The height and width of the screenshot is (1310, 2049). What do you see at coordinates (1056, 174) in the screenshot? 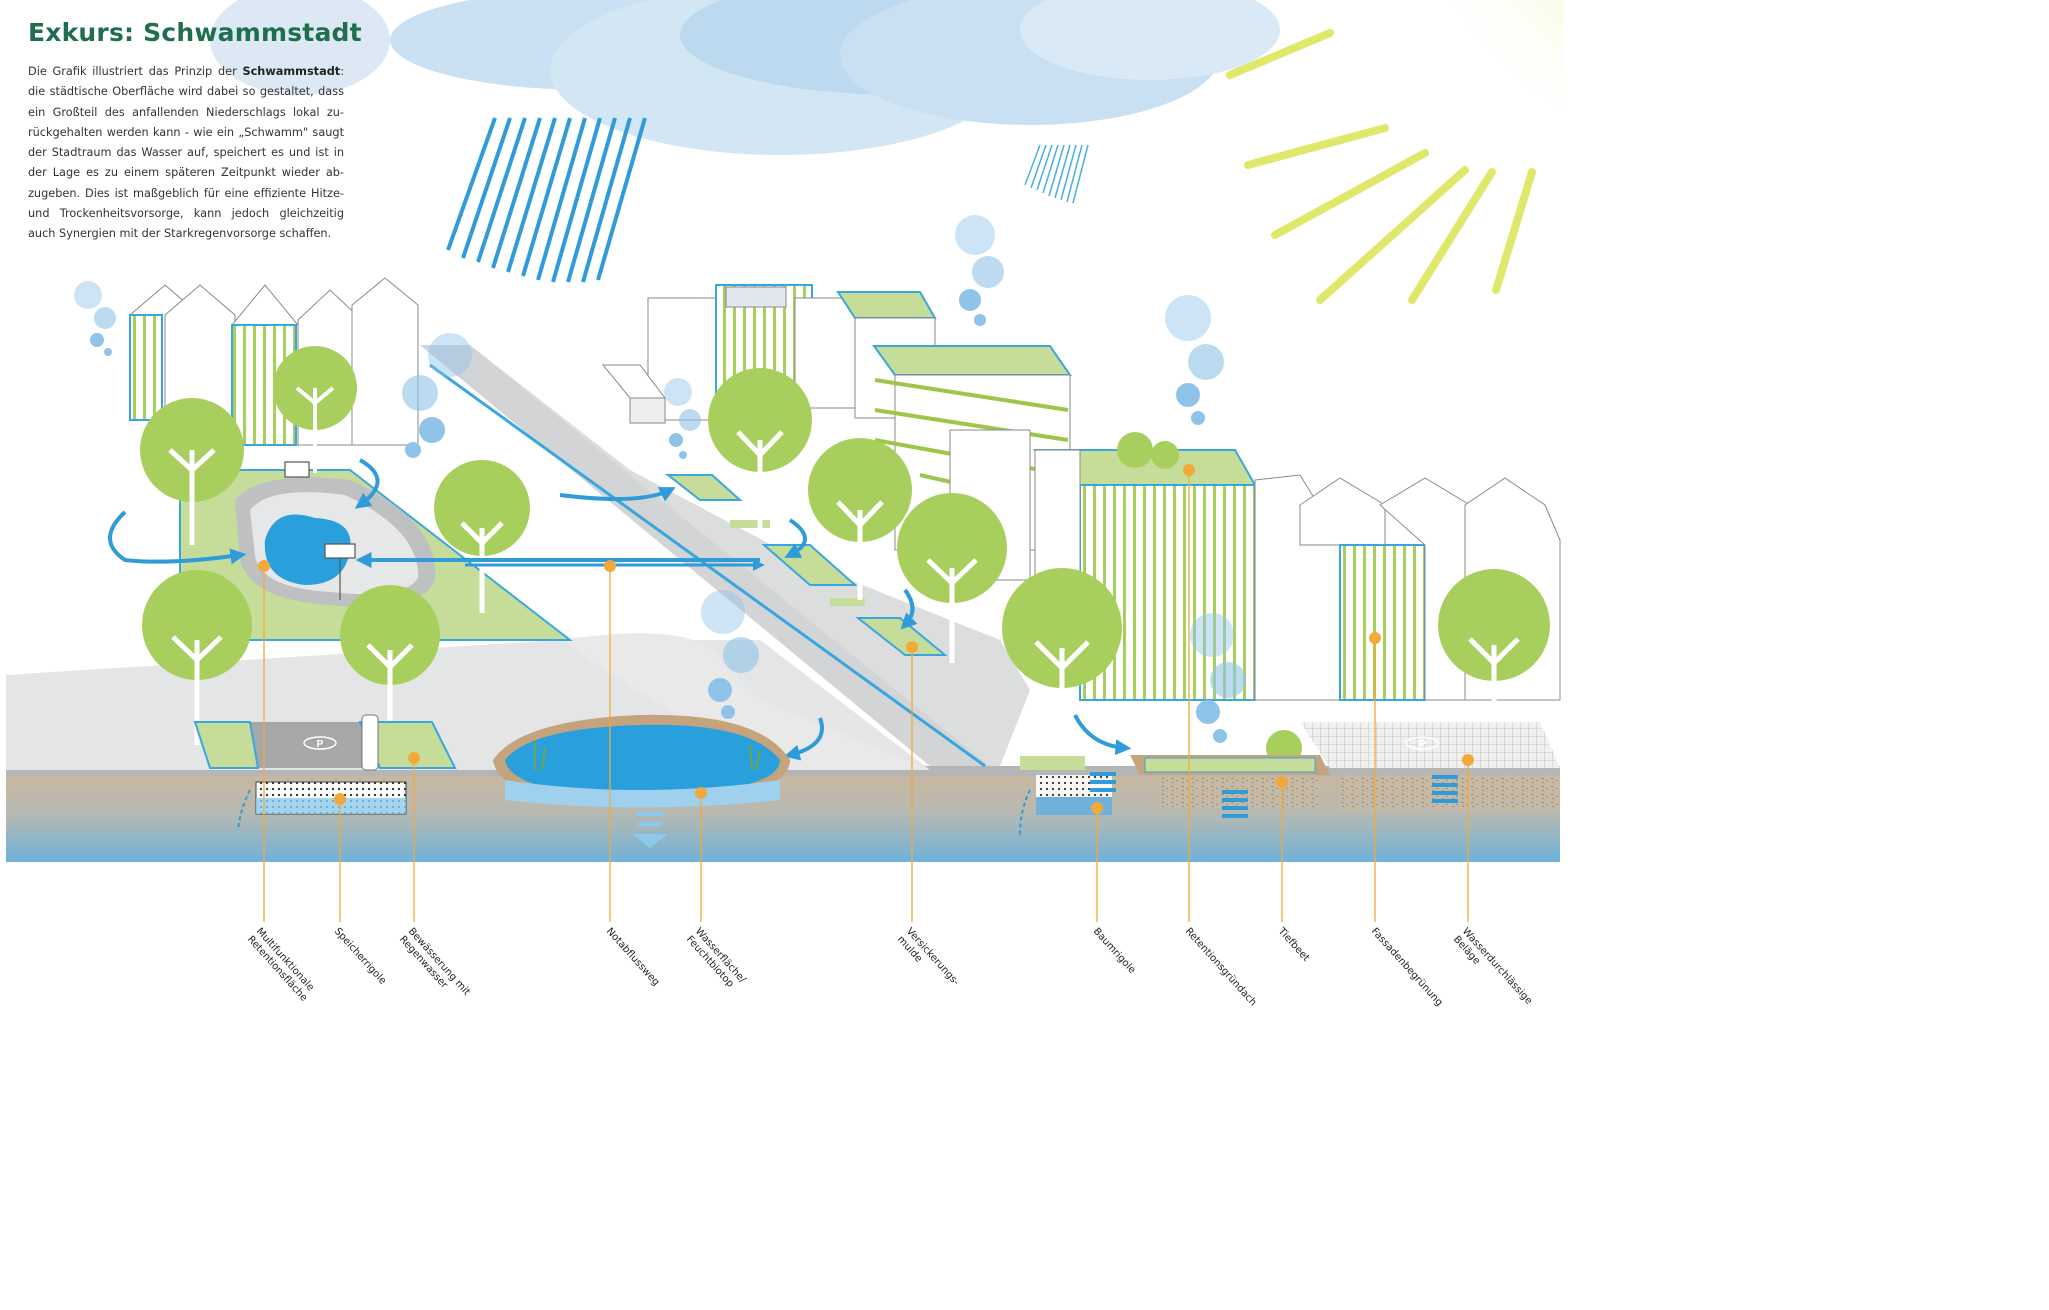
I see `light-rain` at bounding box center [1056, 174].